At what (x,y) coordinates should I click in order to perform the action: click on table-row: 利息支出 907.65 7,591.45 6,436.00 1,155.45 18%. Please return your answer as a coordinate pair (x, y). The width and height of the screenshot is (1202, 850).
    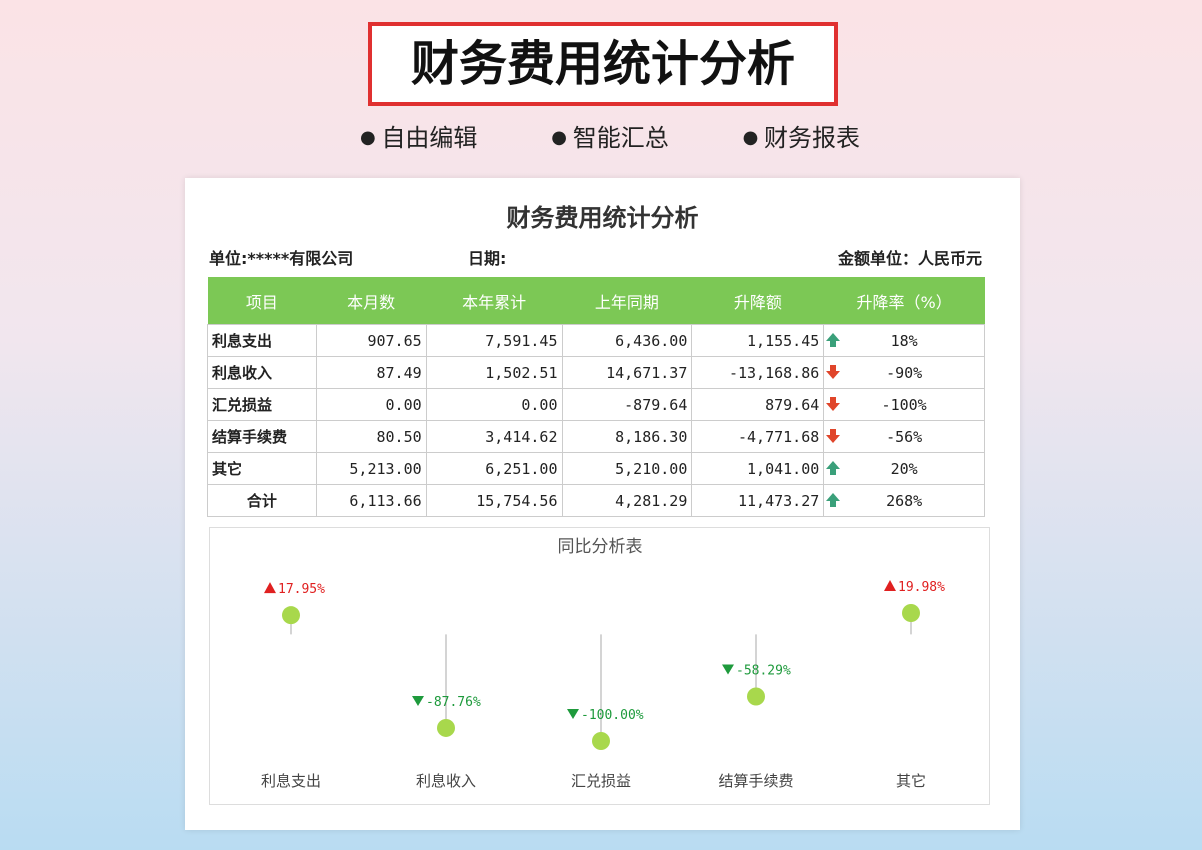
    Looking at the image, I should click on (596, 340).